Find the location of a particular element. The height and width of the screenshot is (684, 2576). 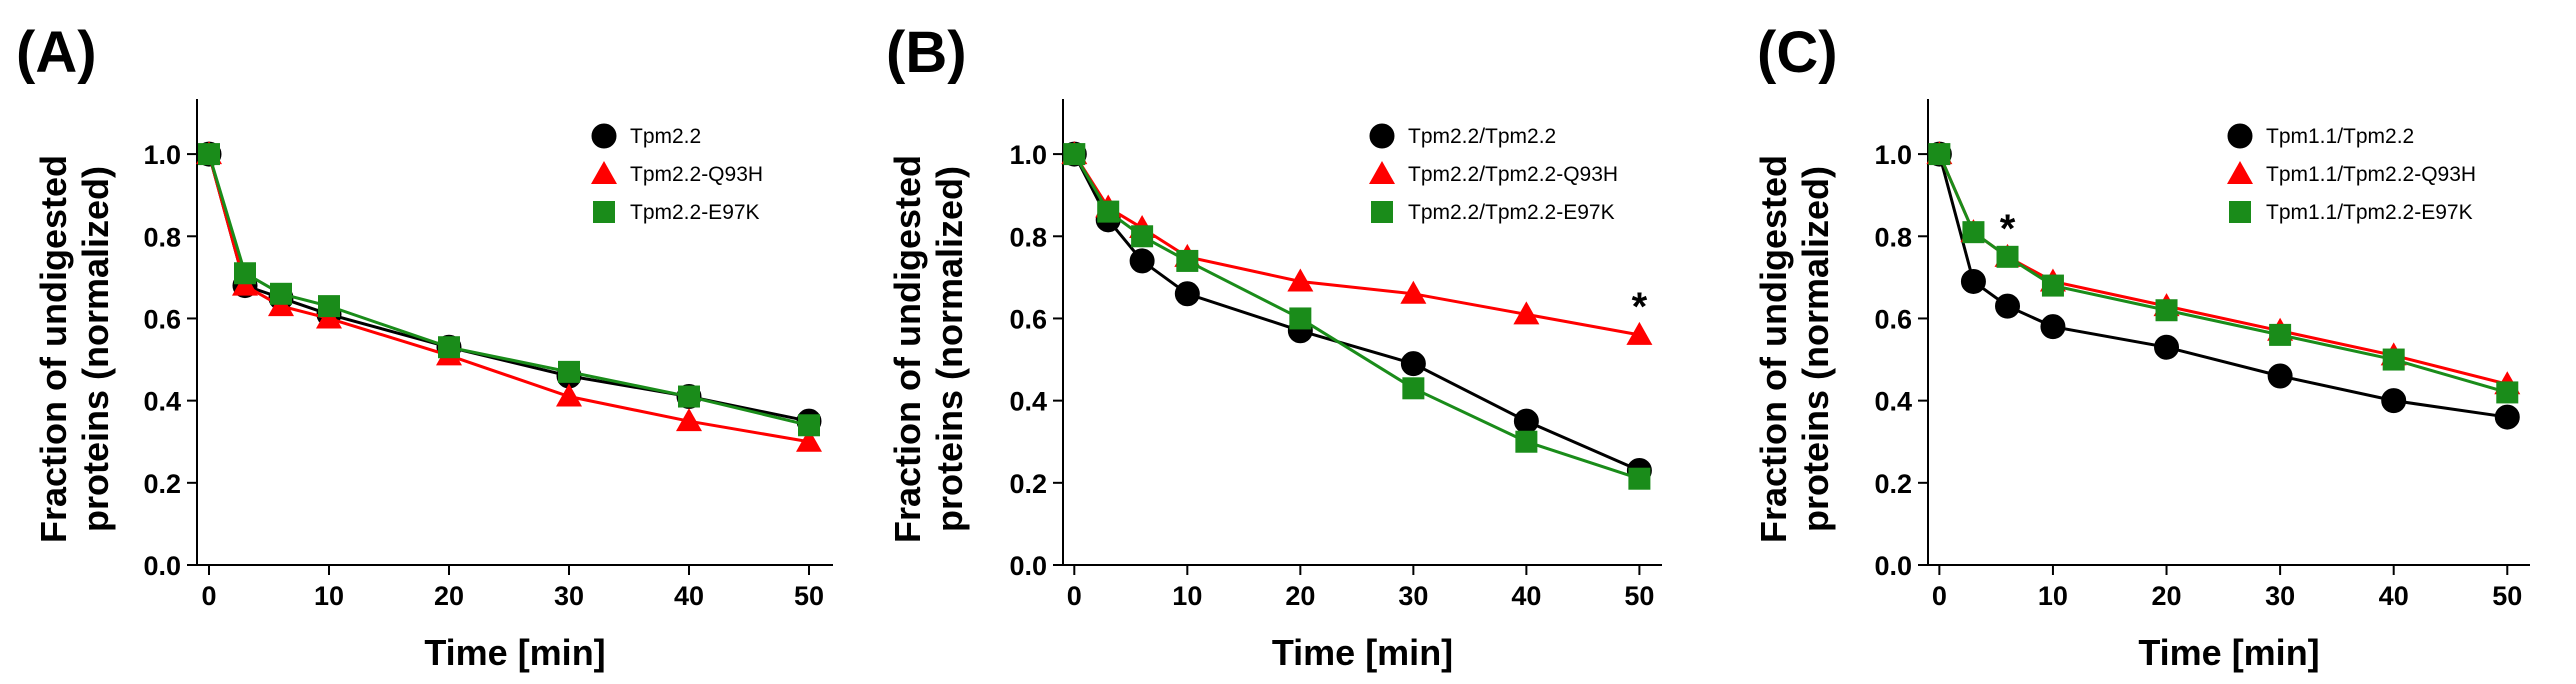

legend-label: Tpm2.2/Tpm2.2-E97K is located at coordinates (1511, 212).